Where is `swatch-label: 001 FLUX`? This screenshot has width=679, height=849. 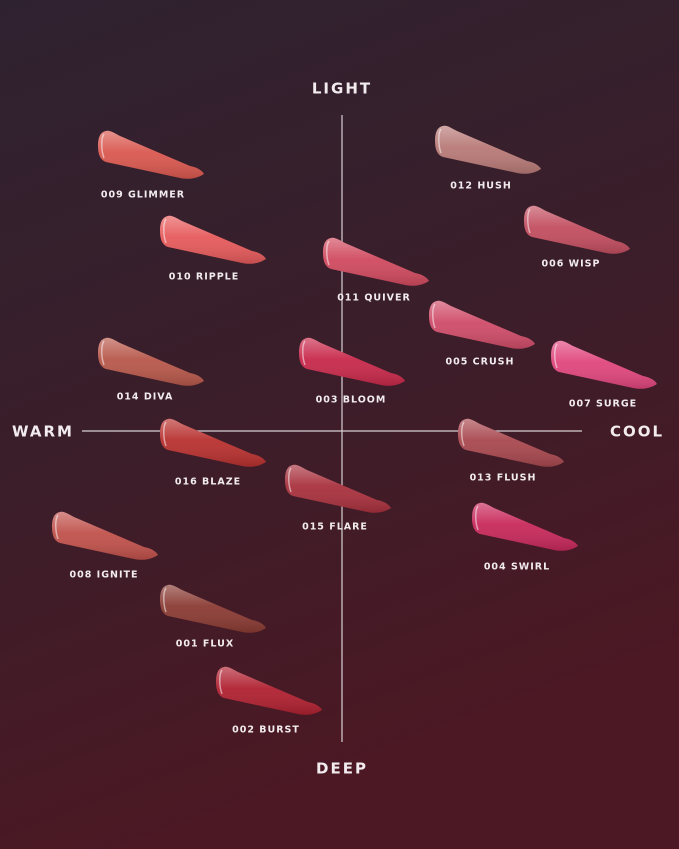 swatch-label: 001 FLUX is located at coordinates (205, 644).